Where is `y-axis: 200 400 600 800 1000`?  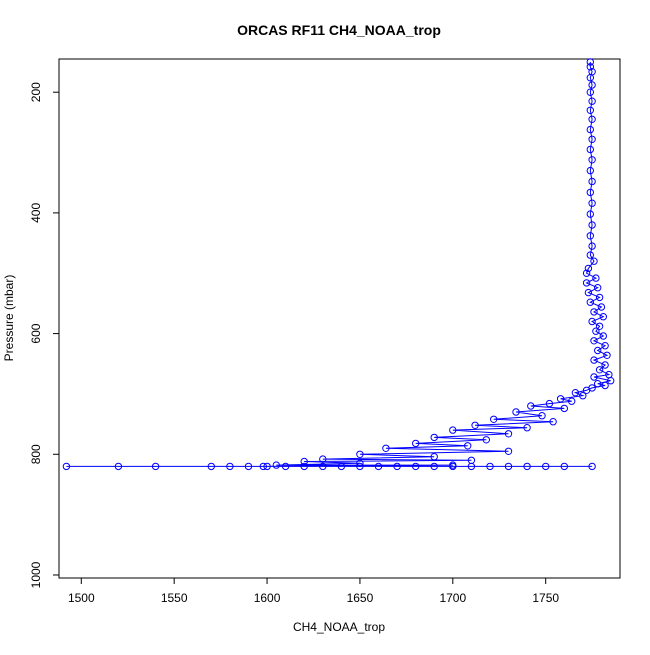
y-axis: 200 400 600 800 1000 is located at coordinates (44, 335).